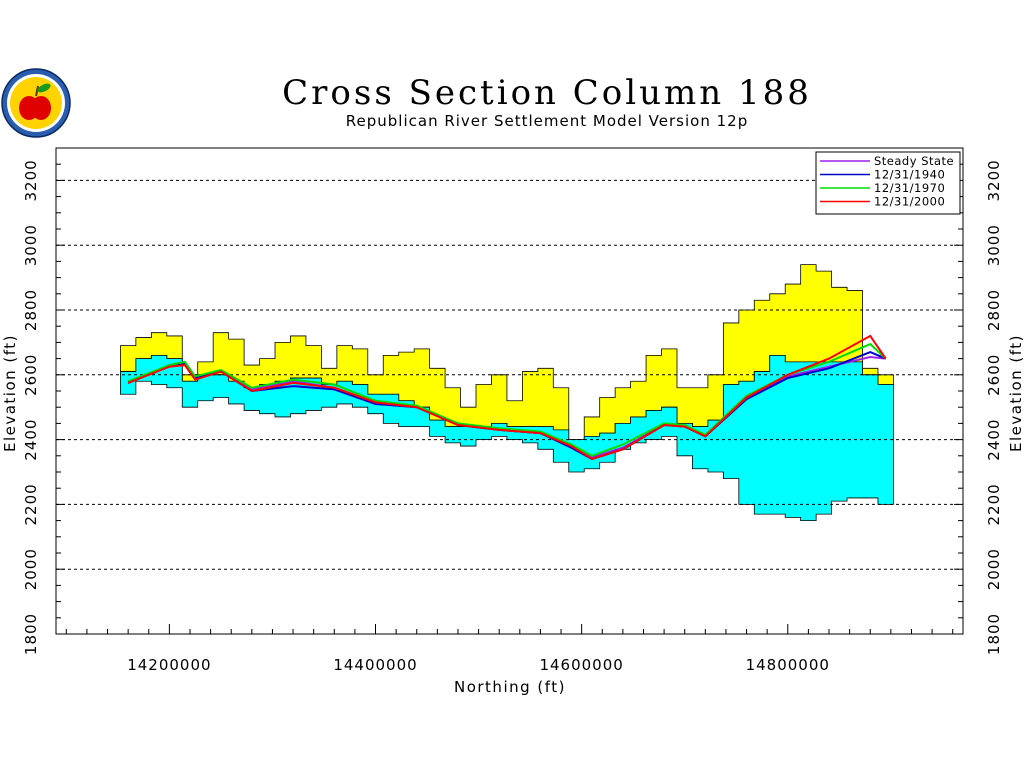 This screenshot has width=1024, height=768. Describe the element at coordinates (375, 665) in the screenshot. I see `x-tick-label: 14400000` at that location.